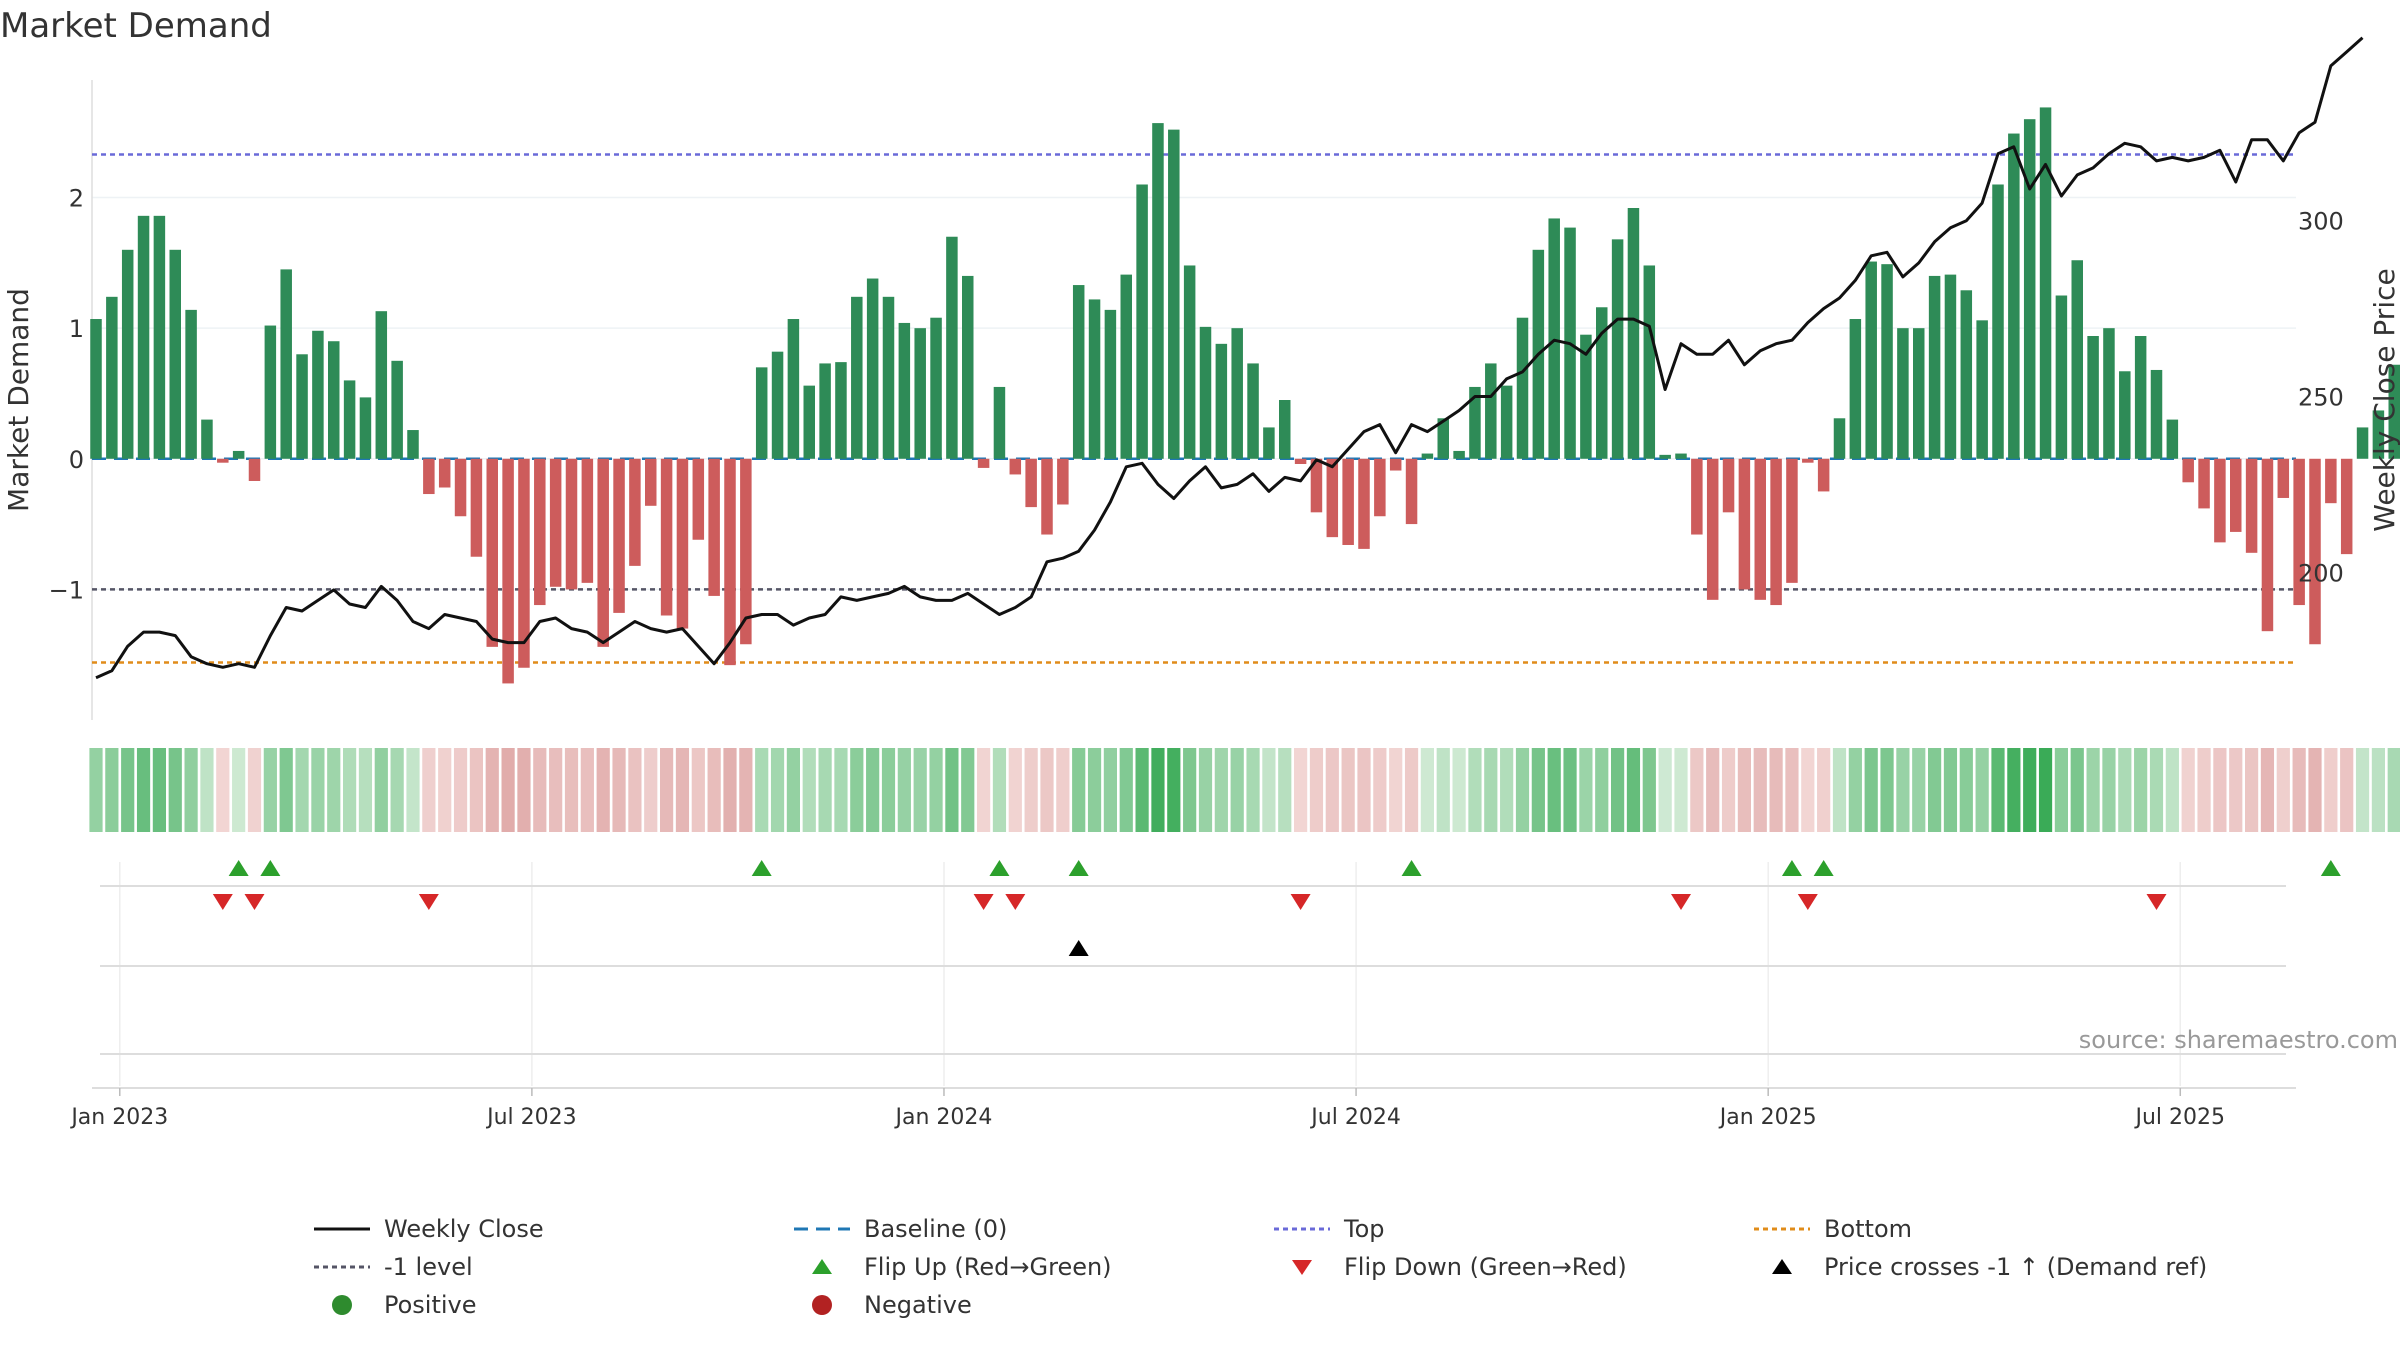 The height and width of the screenshot is (1350, 2400). I want to click on legend-item-line-dot-minus1: -1 level, so click(386, 1267).